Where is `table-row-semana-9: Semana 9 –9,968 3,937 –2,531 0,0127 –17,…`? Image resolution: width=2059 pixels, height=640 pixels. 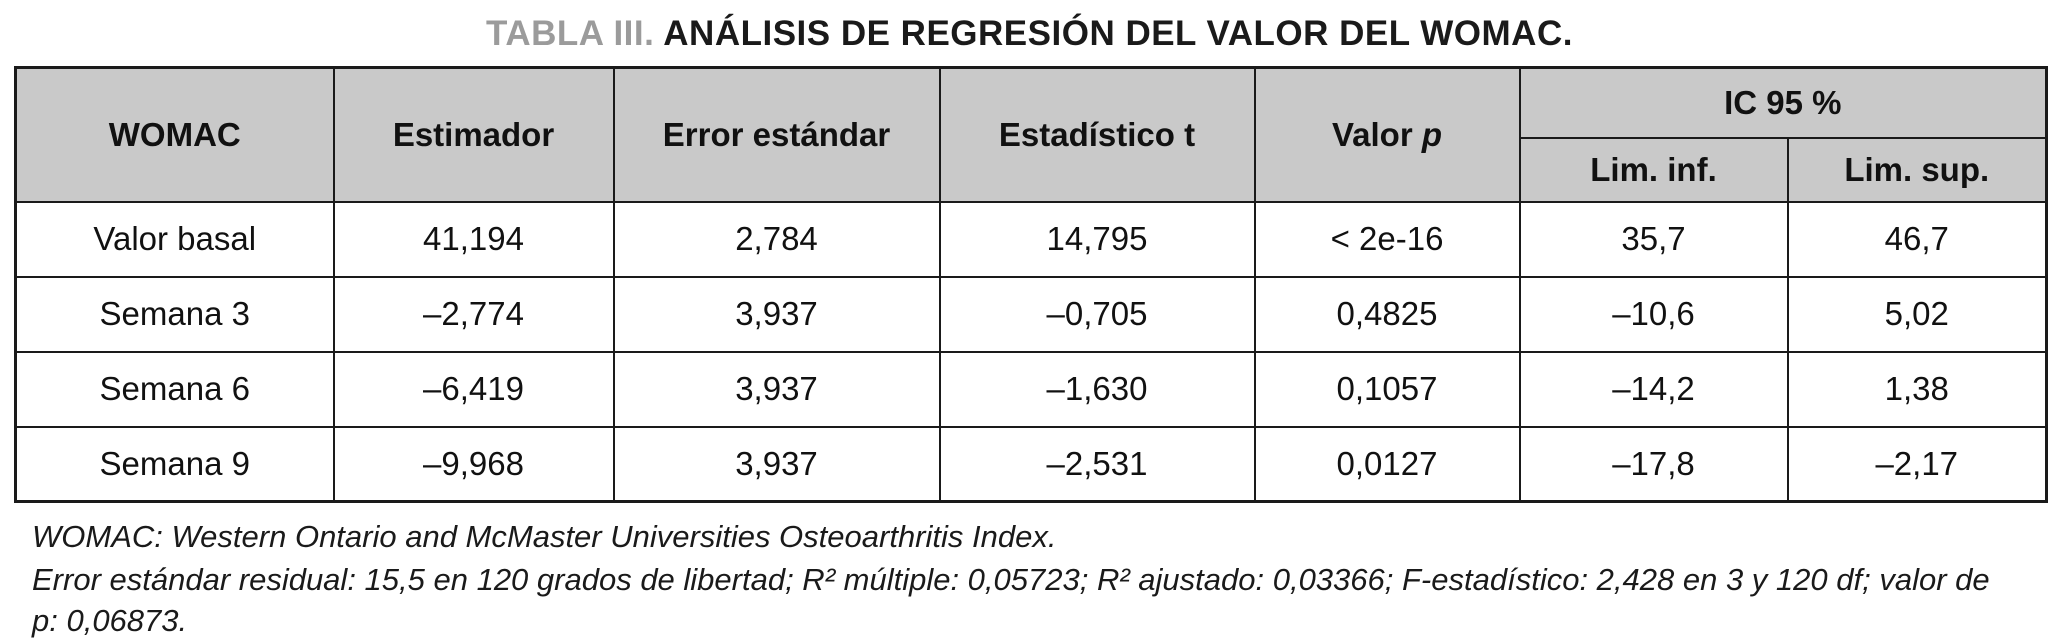
table-row-semana-9: Semana 9 –9,968 3,937 –2,531 0,0127 –17,… is located at coordinates (1031, 464).